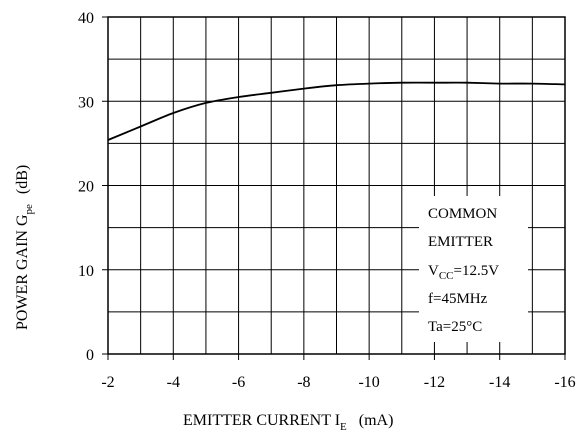 This screenshot has width=581, height=436. I want to click on y-tick-labels: 0 10 20 30 40, so click(86, 187).